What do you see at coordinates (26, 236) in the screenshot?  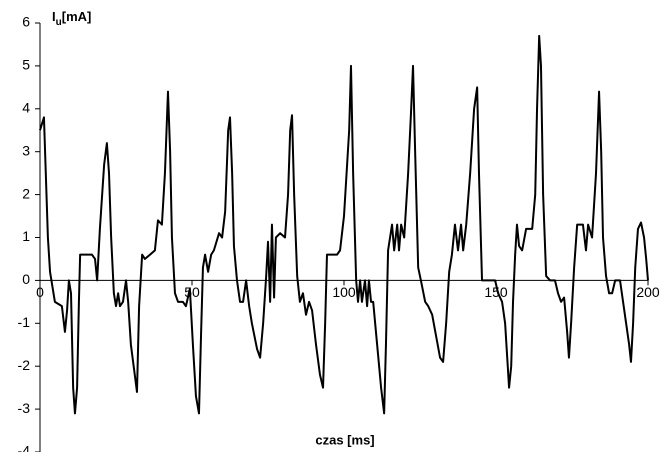 I see `y-tick-label: 1` at bounding box center [26, 236].